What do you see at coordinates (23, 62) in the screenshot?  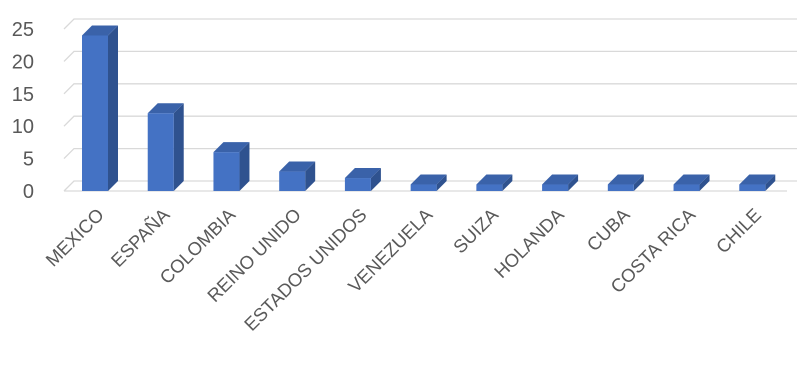 I see `y-tick-label: 20` at bounding box center [23, 62].